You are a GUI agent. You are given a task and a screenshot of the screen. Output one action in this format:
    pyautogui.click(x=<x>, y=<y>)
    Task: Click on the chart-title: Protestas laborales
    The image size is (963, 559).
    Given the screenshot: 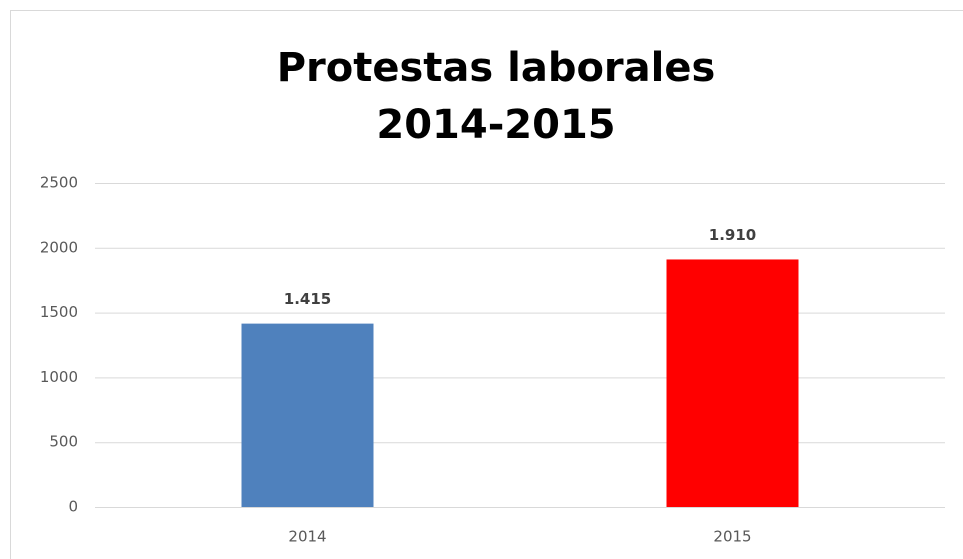 What is the action you would take?
    pyautogui.click(x=496, y=68)
    